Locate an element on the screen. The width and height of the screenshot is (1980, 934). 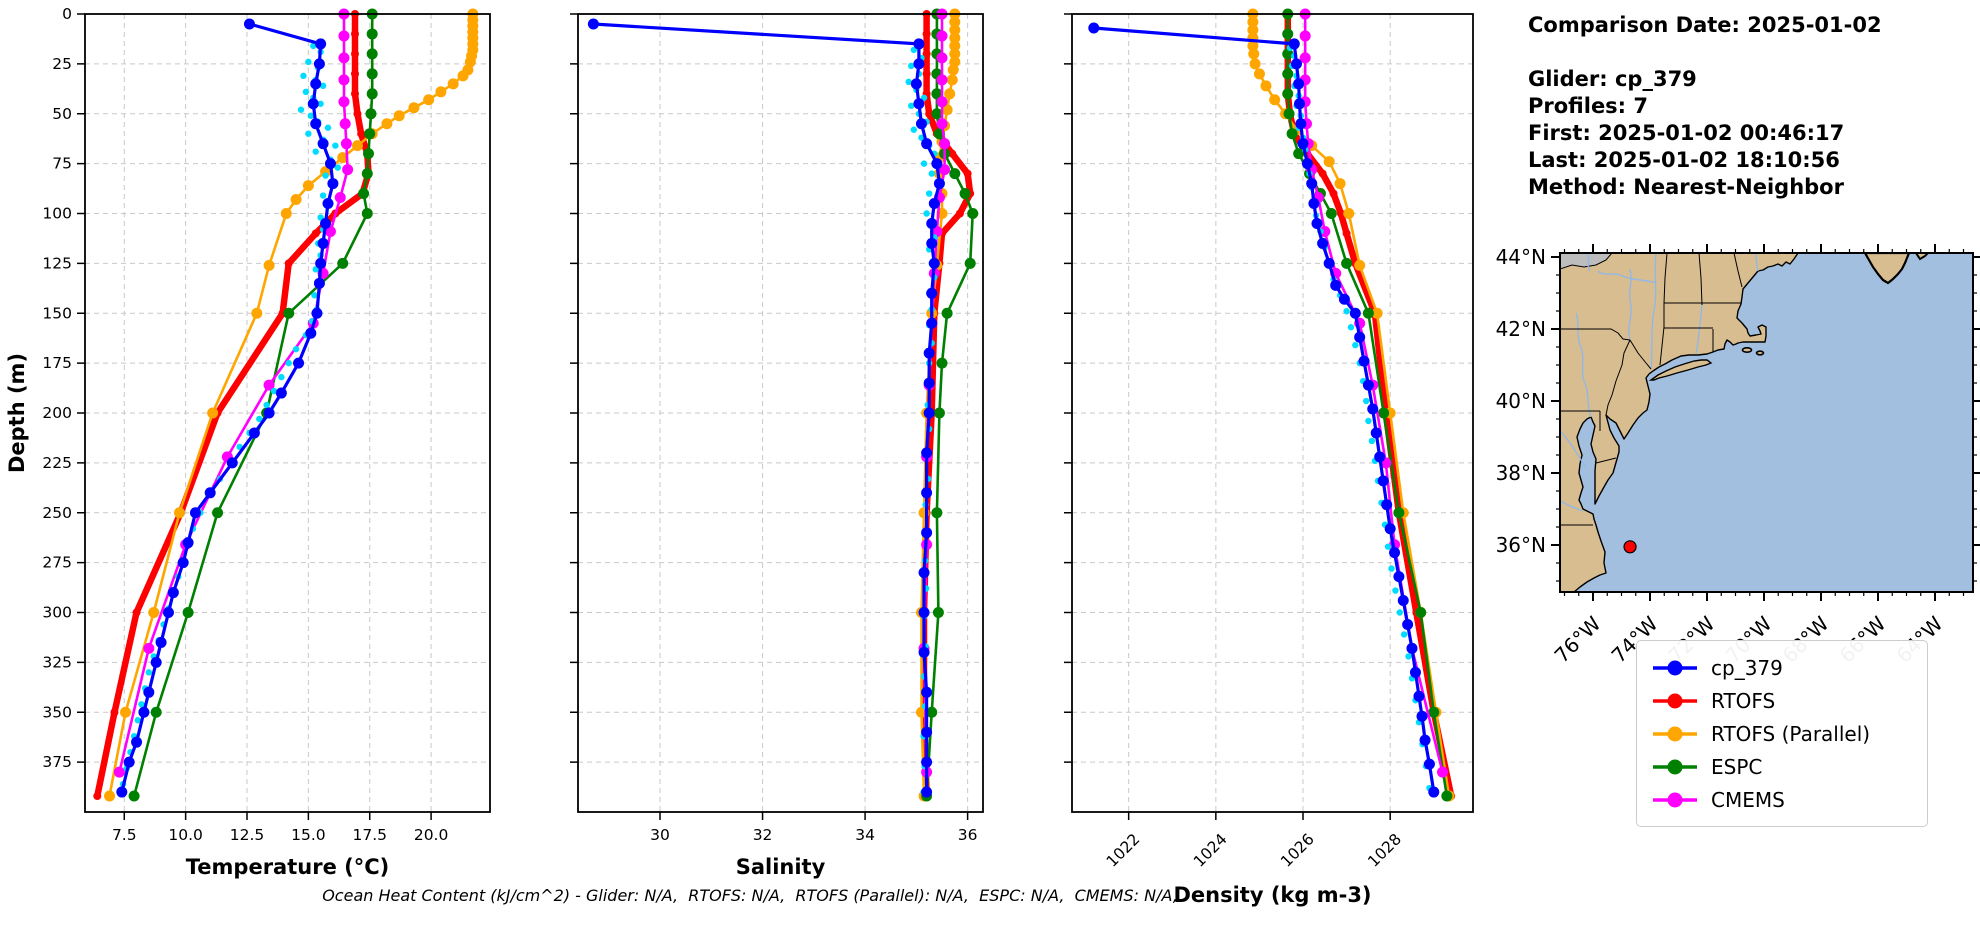
glider-name-text: Glider: cp_379 is located at coordinates (1612, 79).